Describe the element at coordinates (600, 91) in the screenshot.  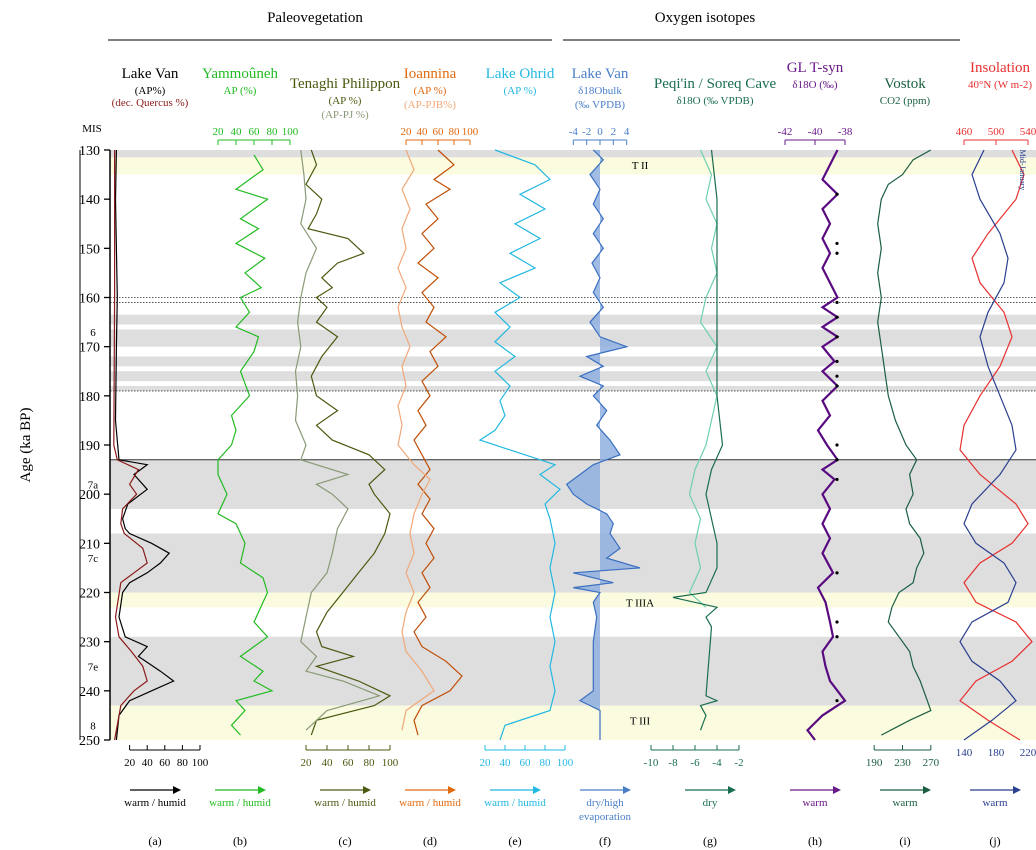
I see `panel-title-line: δ18Obulk` at that location.